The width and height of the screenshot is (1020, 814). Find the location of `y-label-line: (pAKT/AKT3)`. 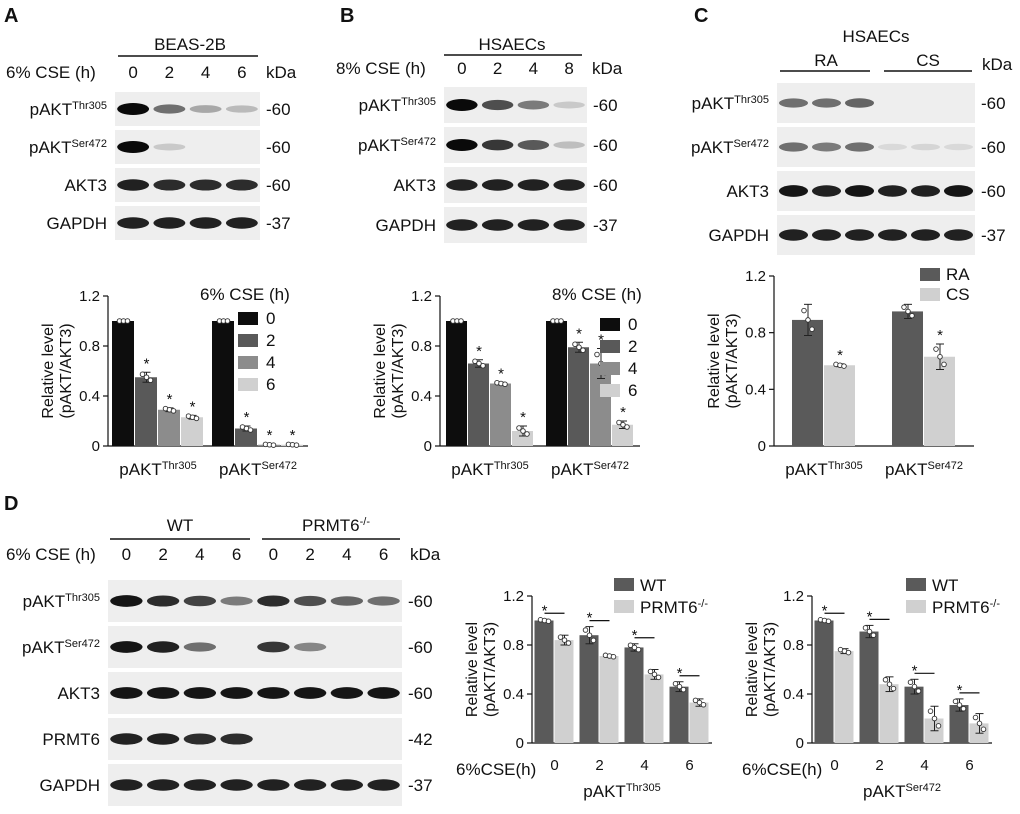

y-label-line: (pAKT/AKT3) is located at coordinates (770, 669).